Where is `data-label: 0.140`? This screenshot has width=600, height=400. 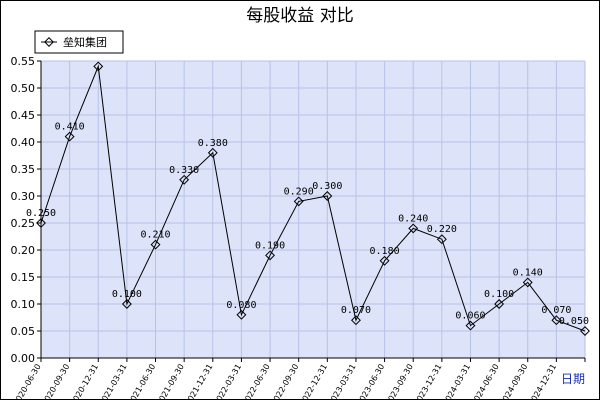 data-label: 0.140 is located at coordinates (528, 272).